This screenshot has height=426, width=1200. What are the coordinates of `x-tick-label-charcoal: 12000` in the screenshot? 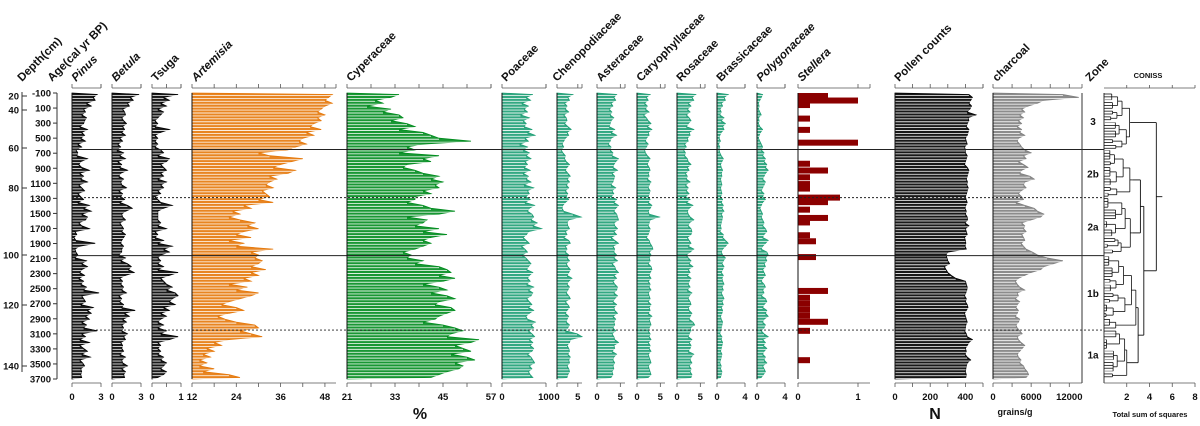 It's located at (1069, 397).